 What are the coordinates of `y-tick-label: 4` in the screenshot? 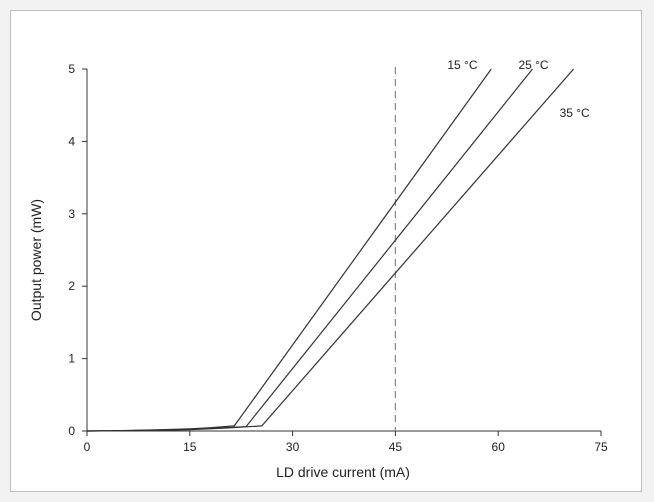 It's located at (71, 141).